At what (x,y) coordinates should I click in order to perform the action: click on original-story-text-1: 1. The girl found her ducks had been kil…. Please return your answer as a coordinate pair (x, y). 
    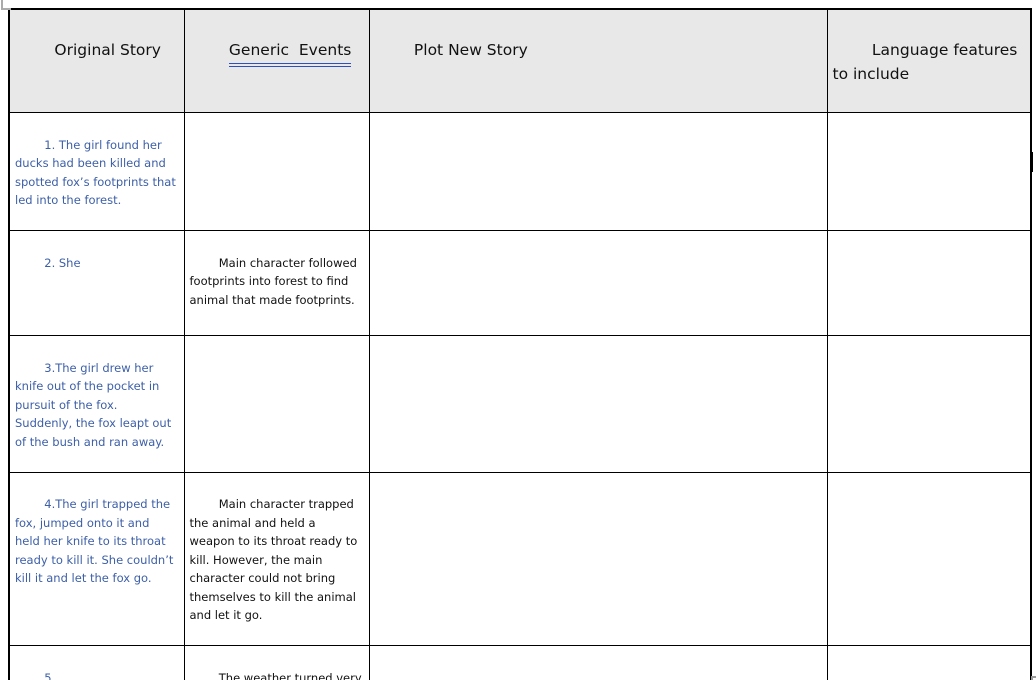
    Looking at the image, I should click on (97, 172).